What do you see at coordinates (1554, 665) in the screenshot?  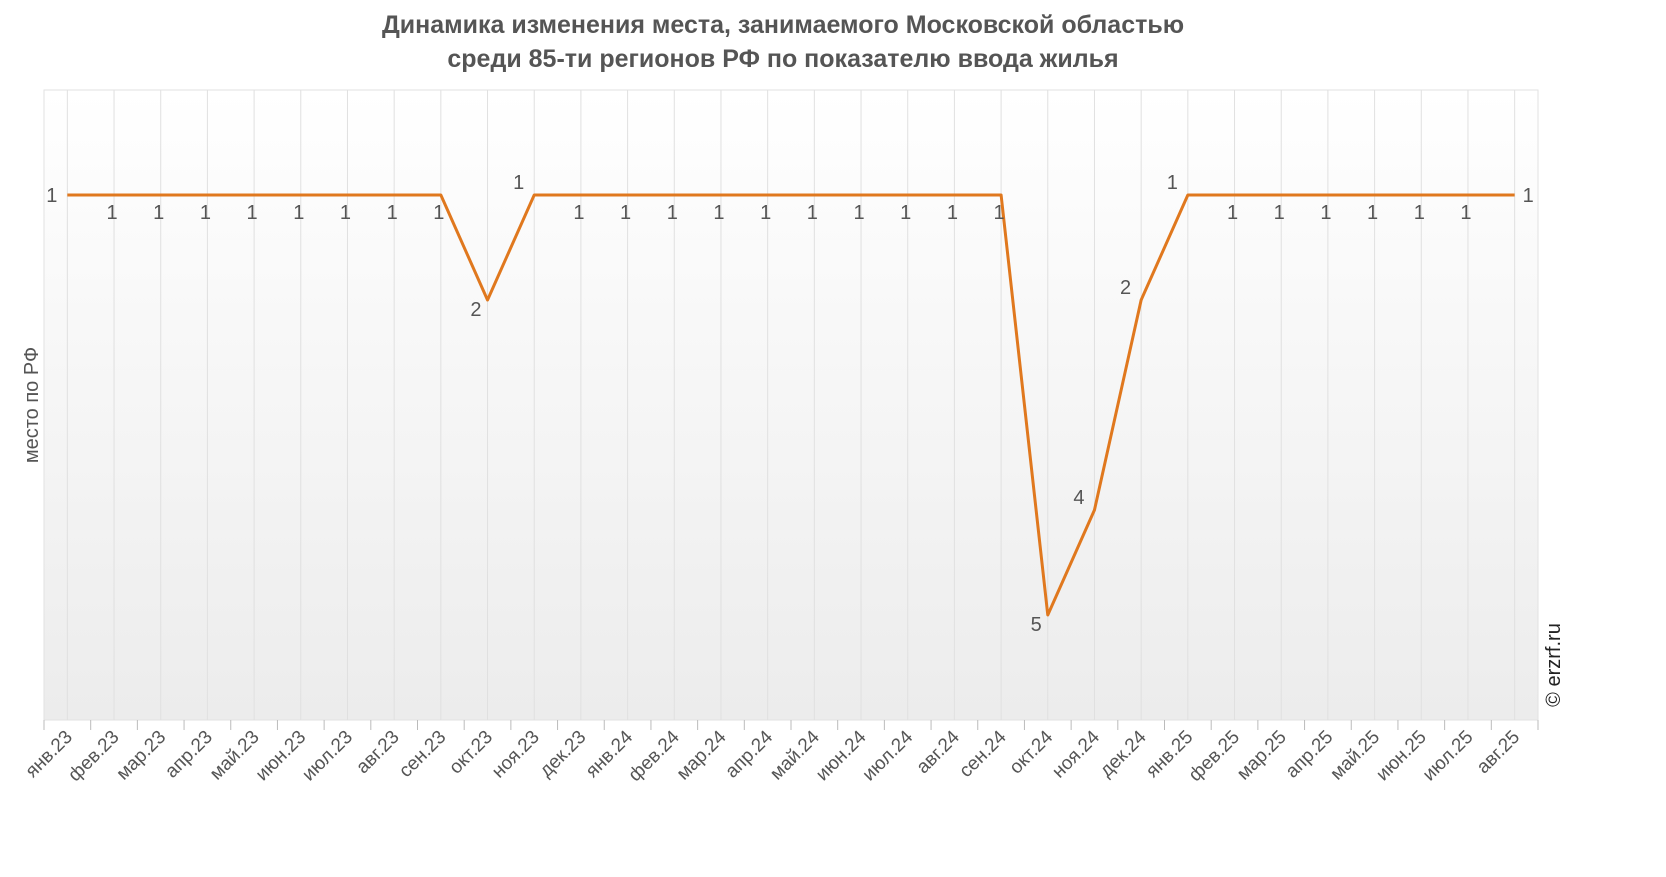 I see `watermark: © erzrf.ru` at bounding box center [1554, 665].